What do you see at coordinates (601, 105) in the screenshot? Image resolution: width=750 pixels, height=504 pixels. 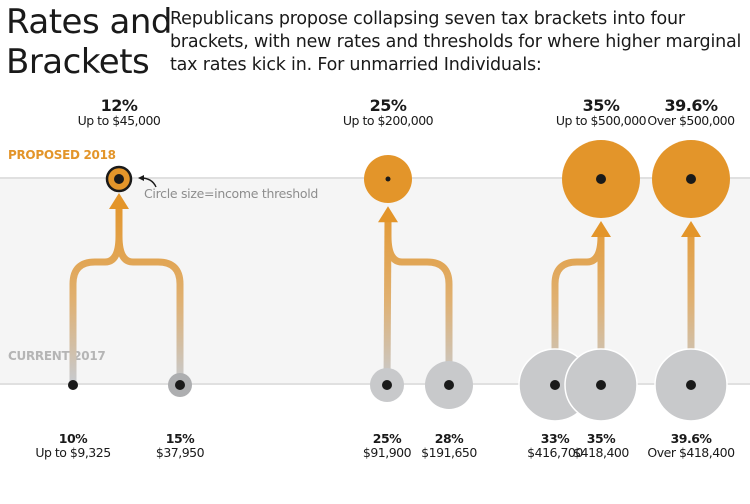 I see `proposed-rate: 35%` at bounding box center [601, 105].